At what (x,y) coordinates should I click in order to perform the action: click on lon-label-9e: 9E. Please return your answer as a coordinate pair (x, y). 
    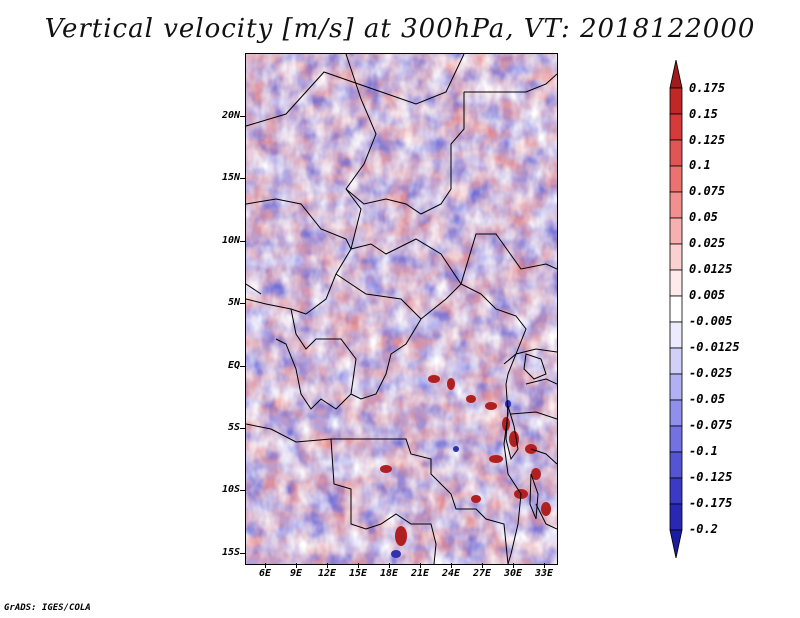
    Looking at the image, I should click on (296, 573).